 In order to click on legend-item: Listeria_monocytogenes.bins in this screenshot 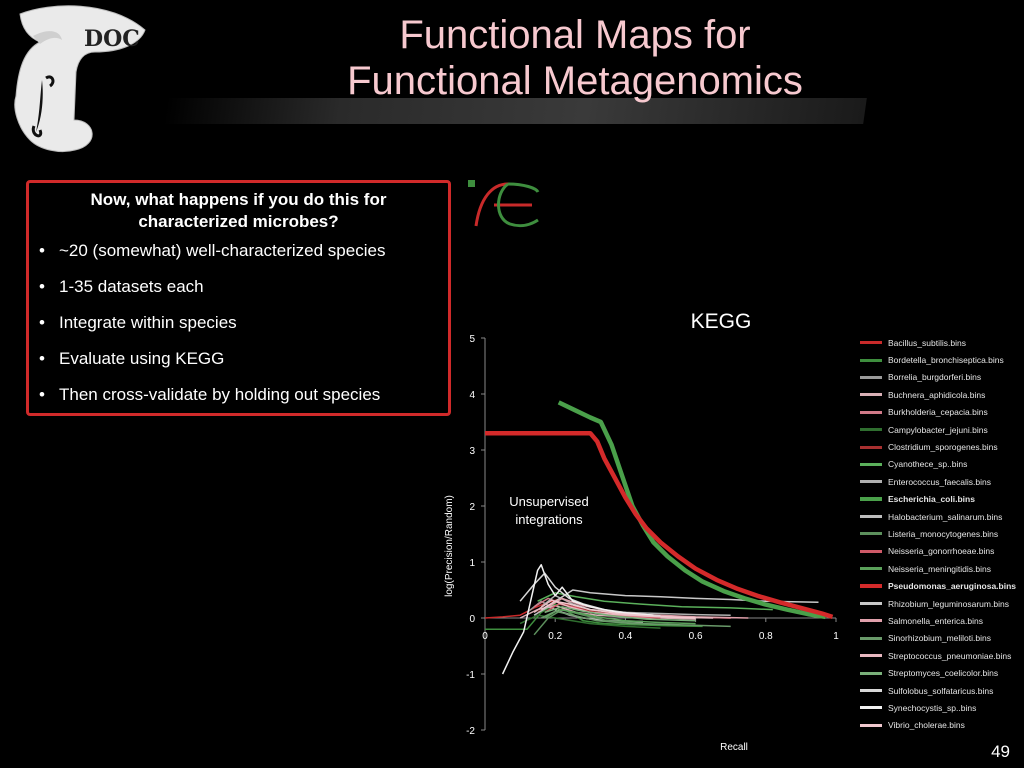, I will do `click(942, 533)`.